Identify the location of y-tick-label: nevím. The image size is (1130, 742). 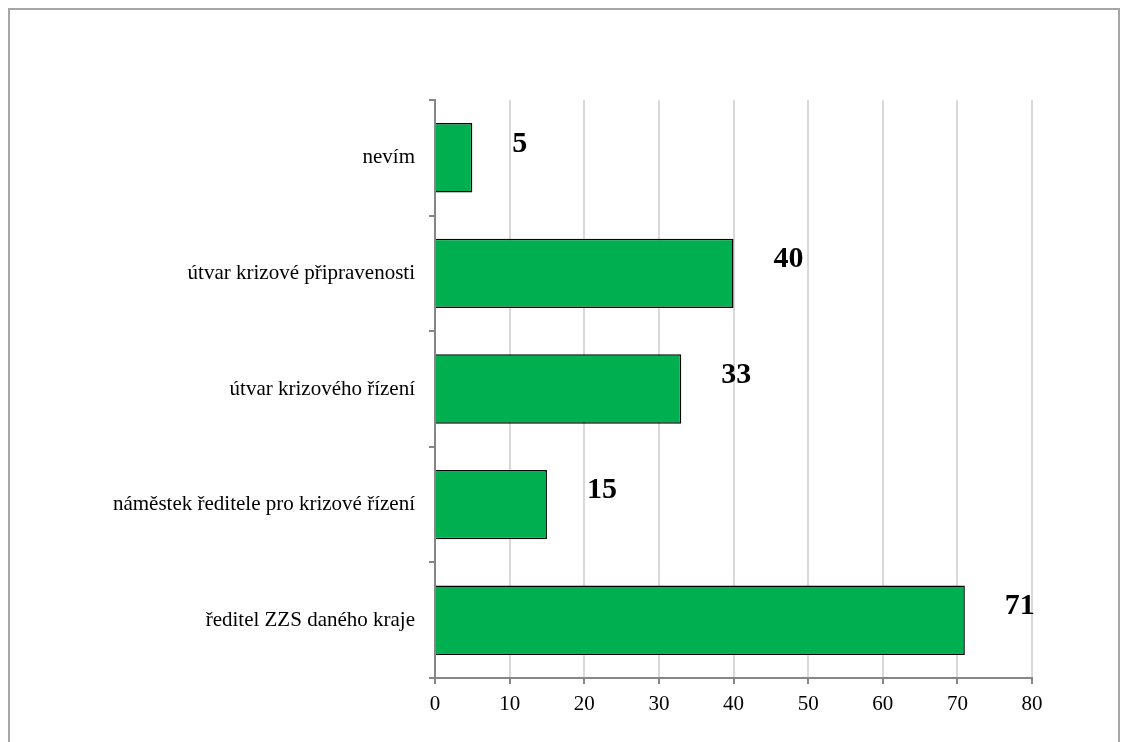
(388, 156).